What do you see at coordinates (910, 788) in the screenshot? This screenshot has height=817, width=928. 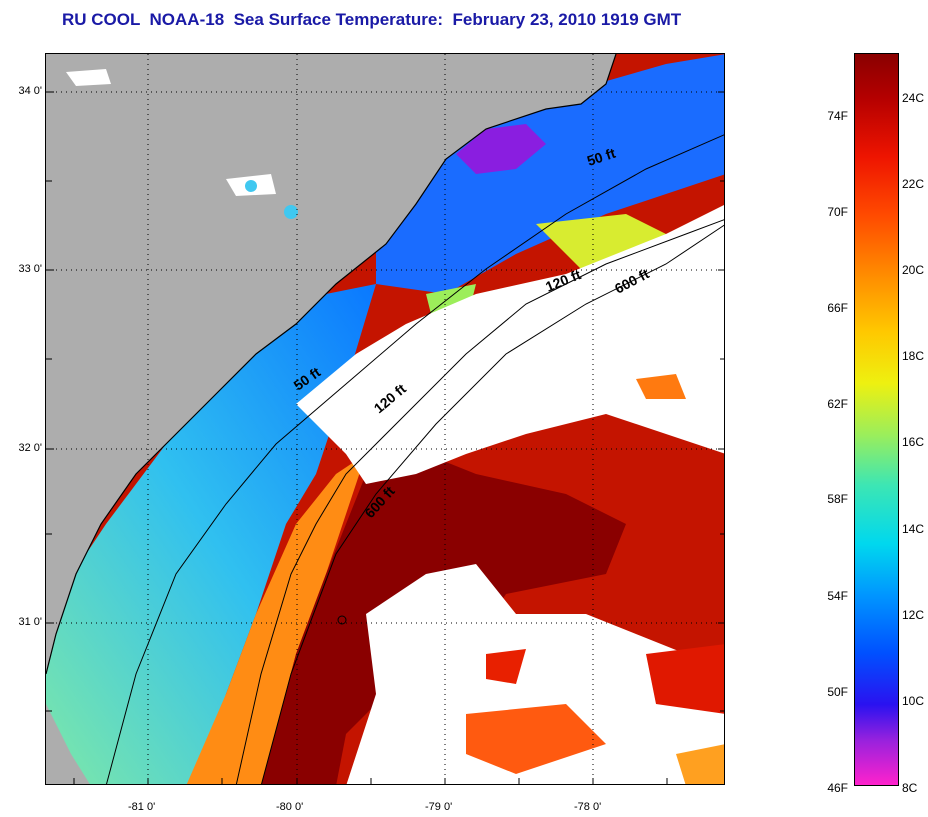 I see `colorbar-c-label: 8C` at bounding box center [910, 788].